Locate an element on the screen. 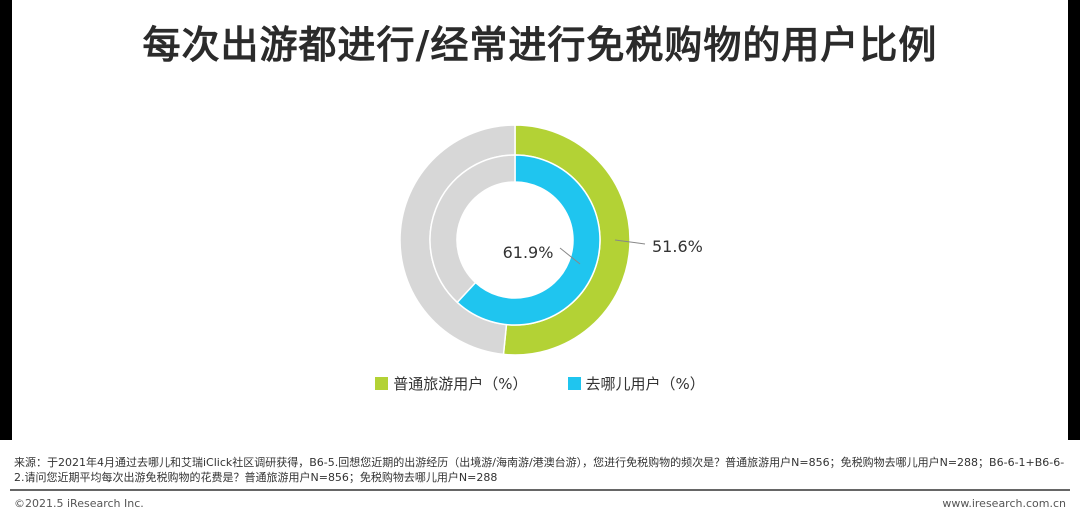 The image size is (1080, 523). right-frame-bar is located at coordinates (1074, 220).